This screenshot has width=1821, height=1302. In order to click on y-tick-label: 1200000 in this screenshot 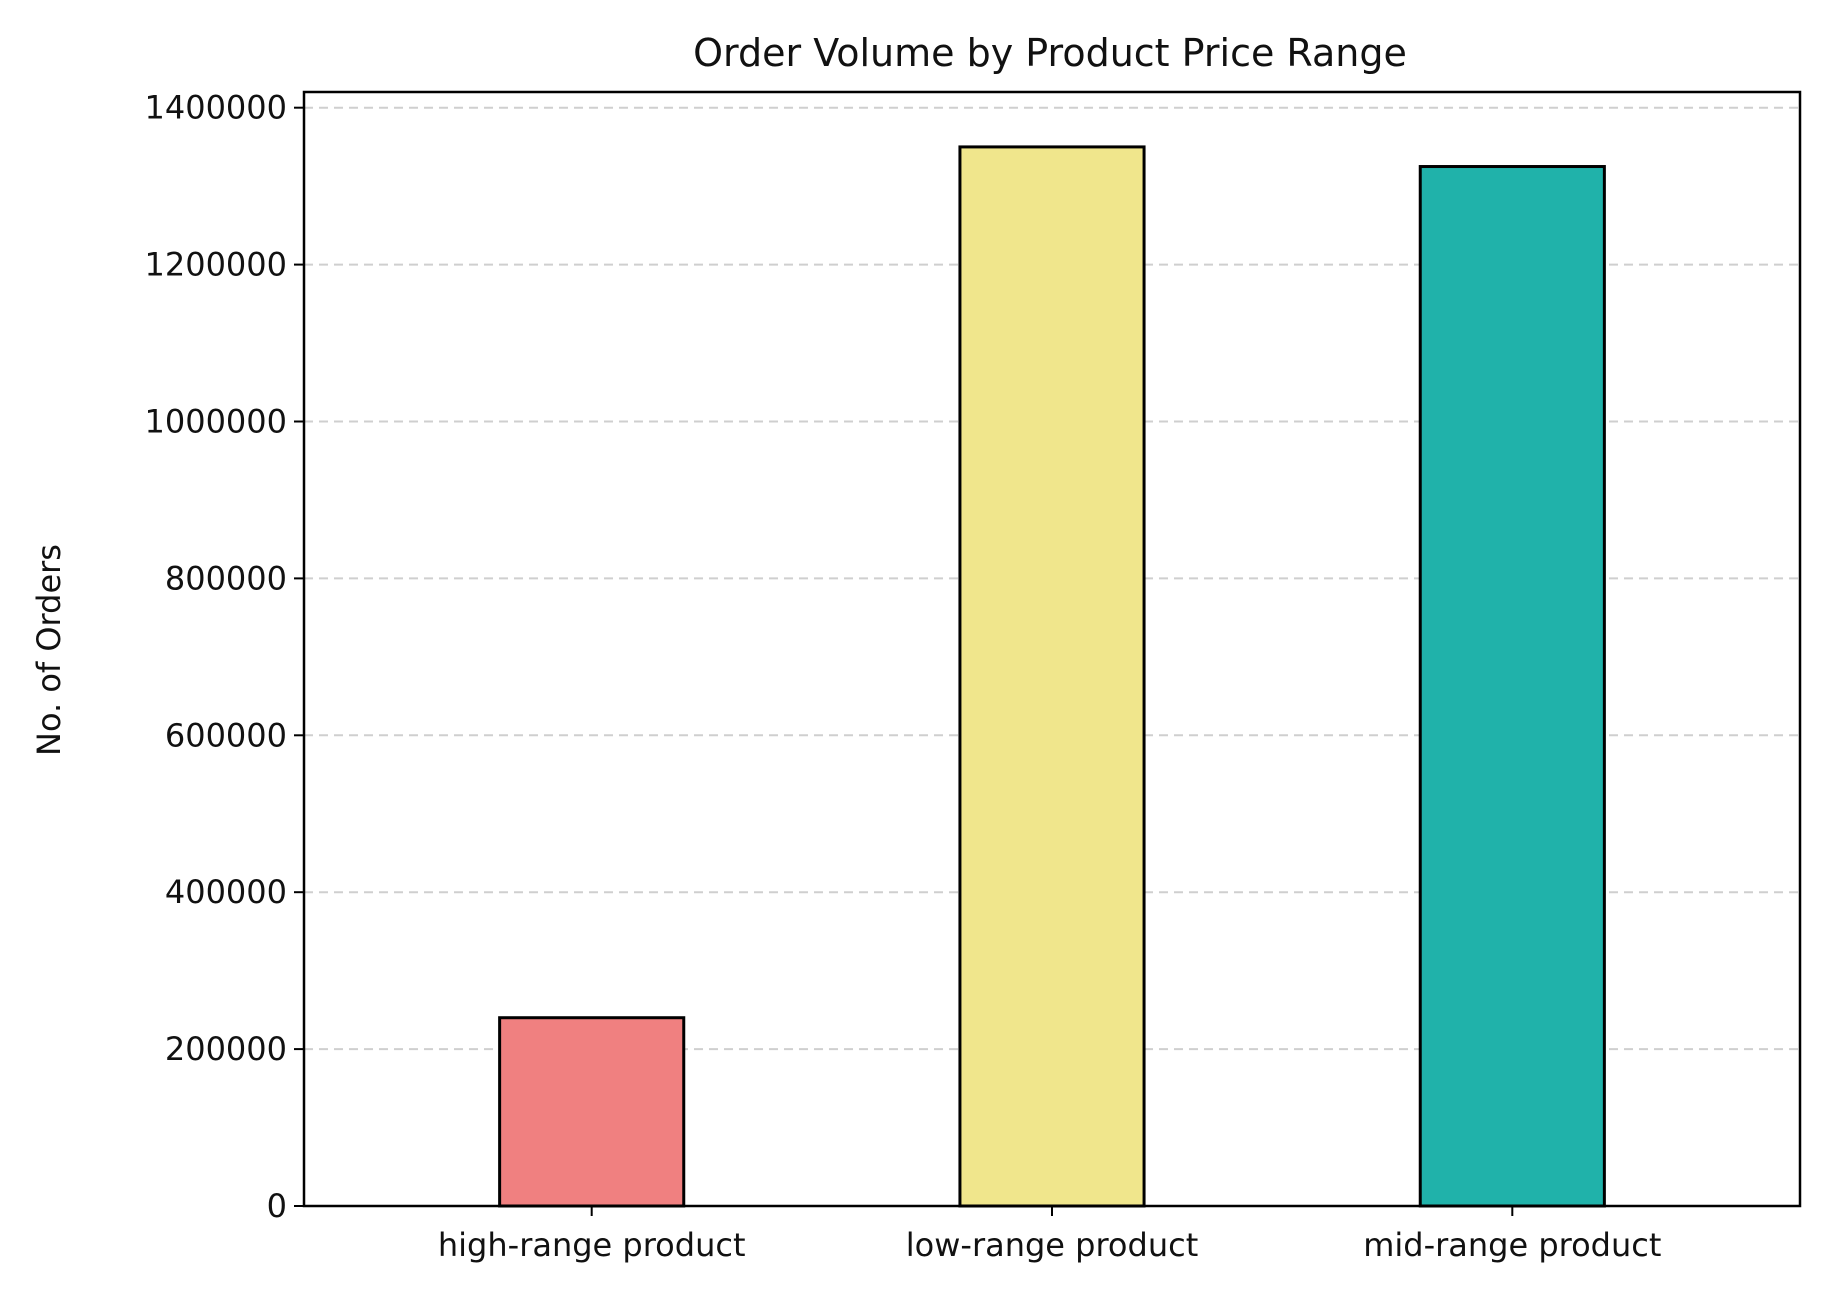, I will do `click(215, 265)`.